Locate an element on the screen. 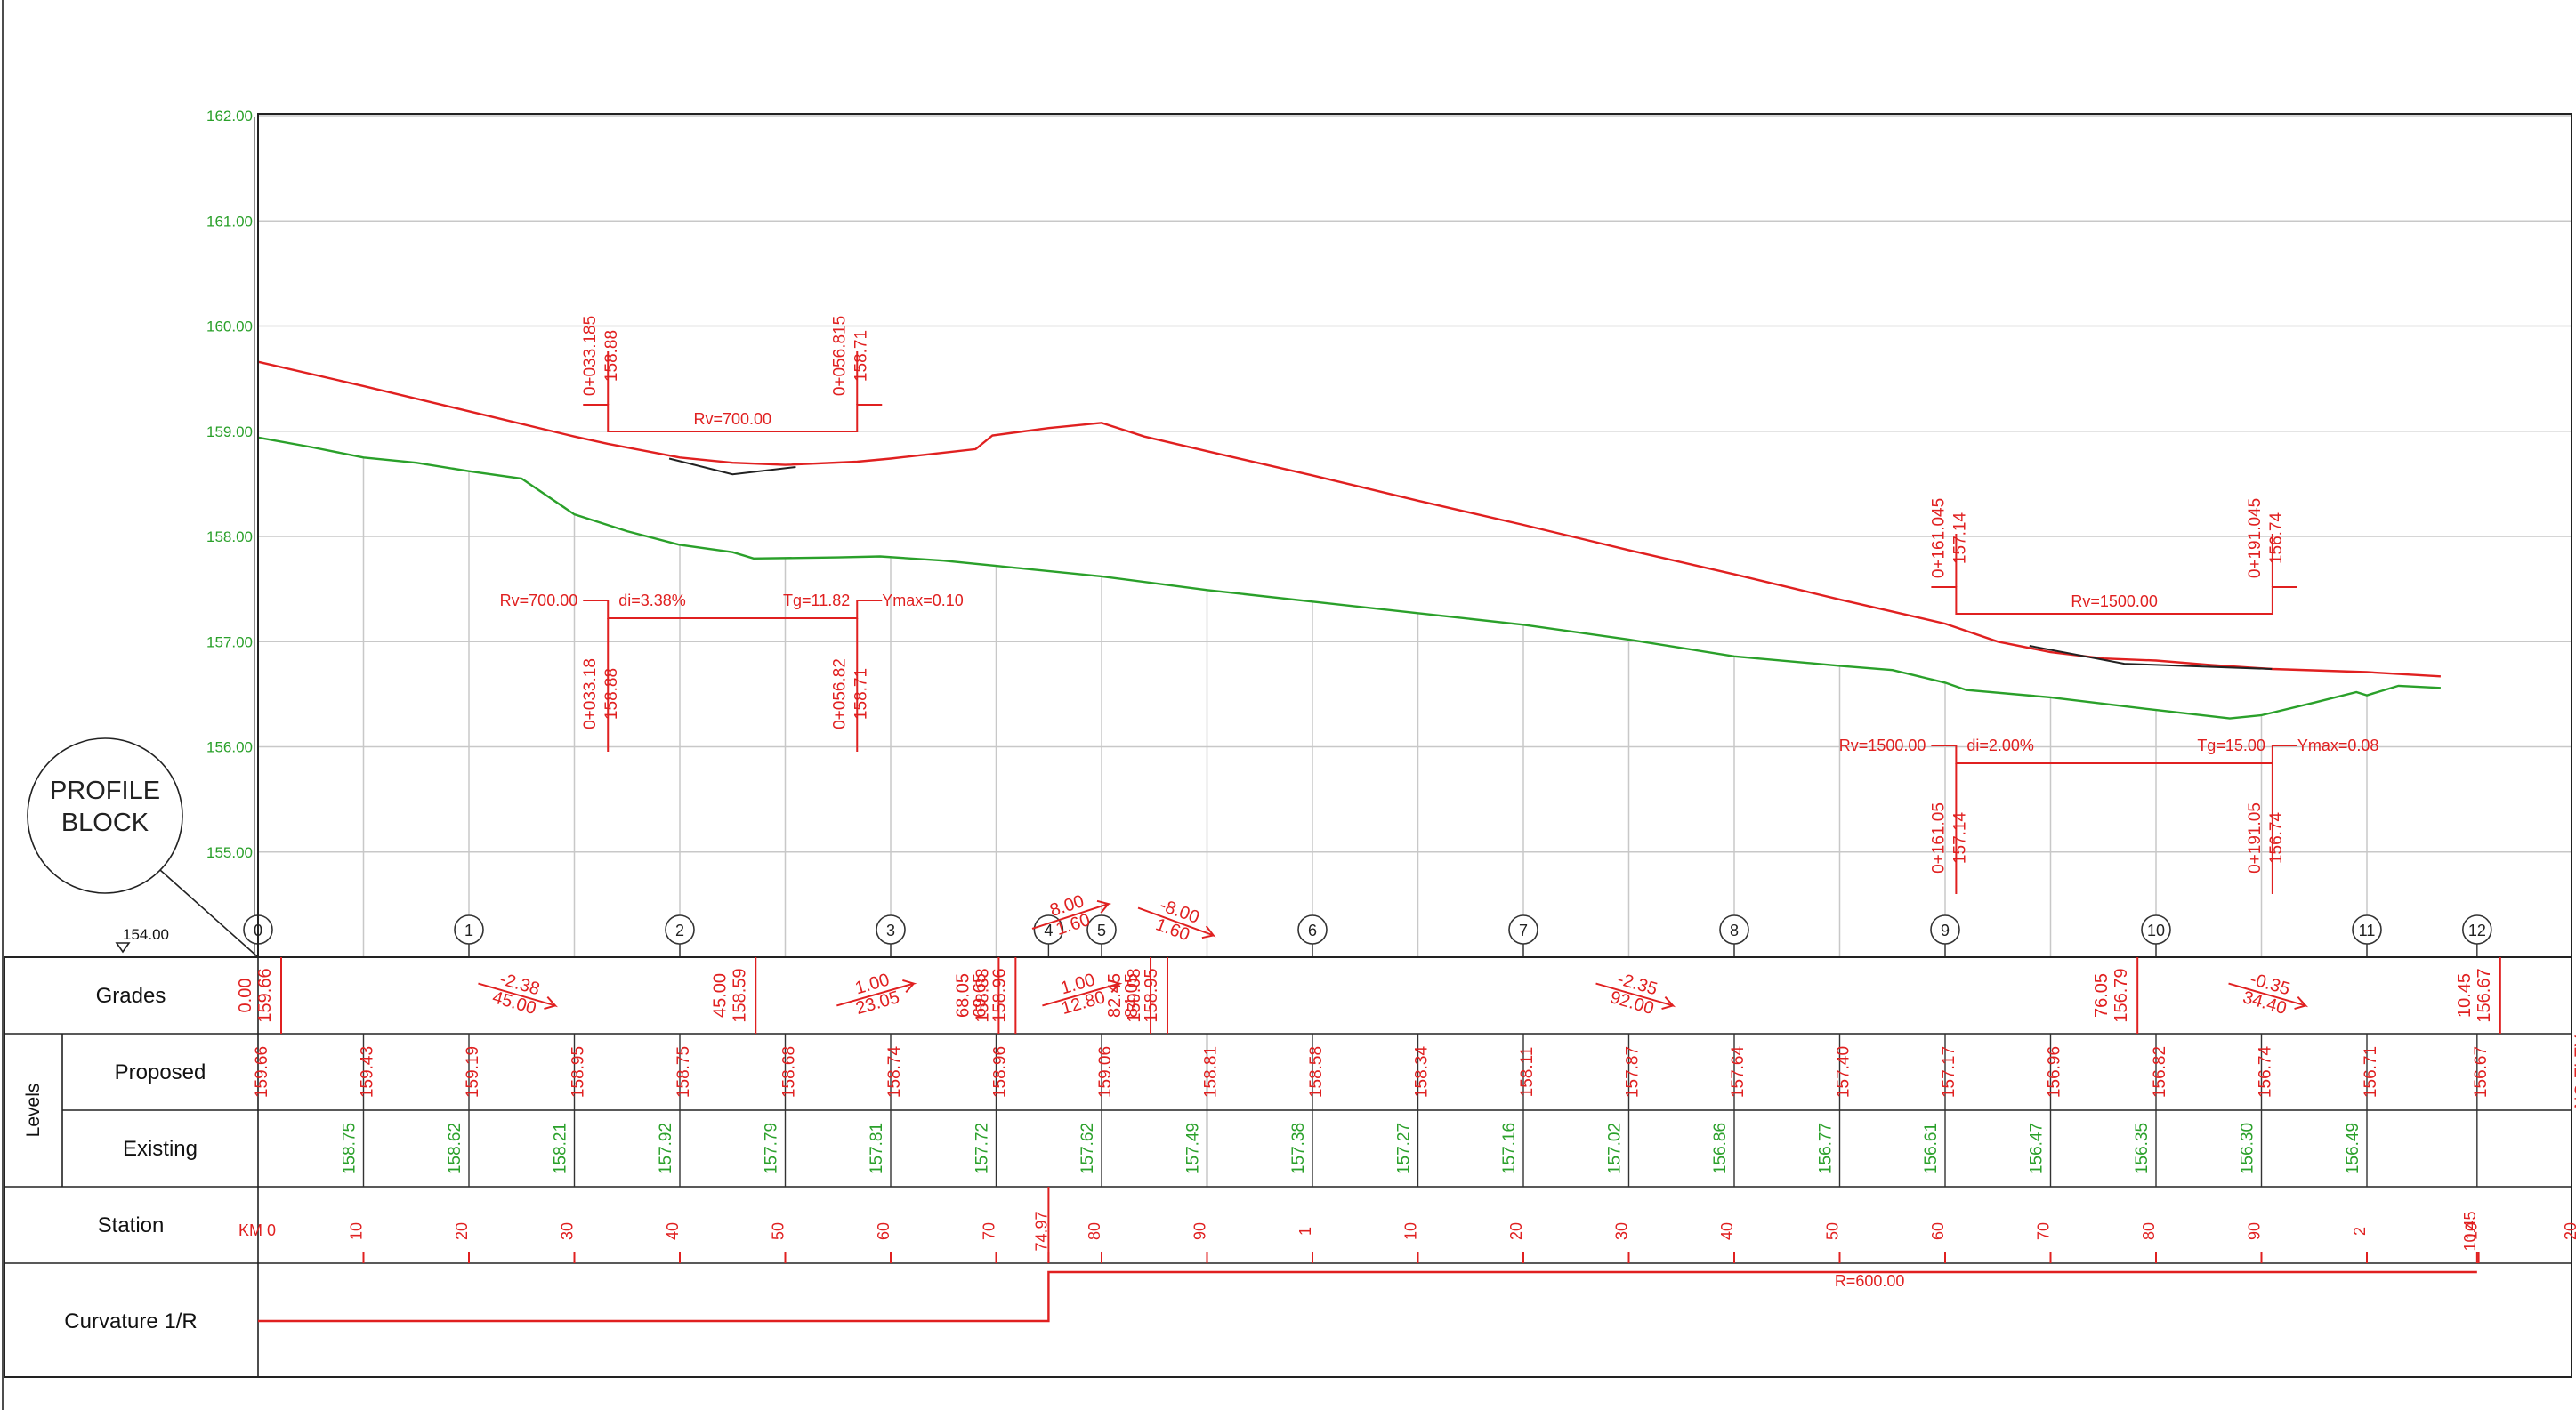 Image resolution: width=2576 pixels, height=1410 pixels. chainage-marker-label: 4 is located at coordinates (1048, 931).